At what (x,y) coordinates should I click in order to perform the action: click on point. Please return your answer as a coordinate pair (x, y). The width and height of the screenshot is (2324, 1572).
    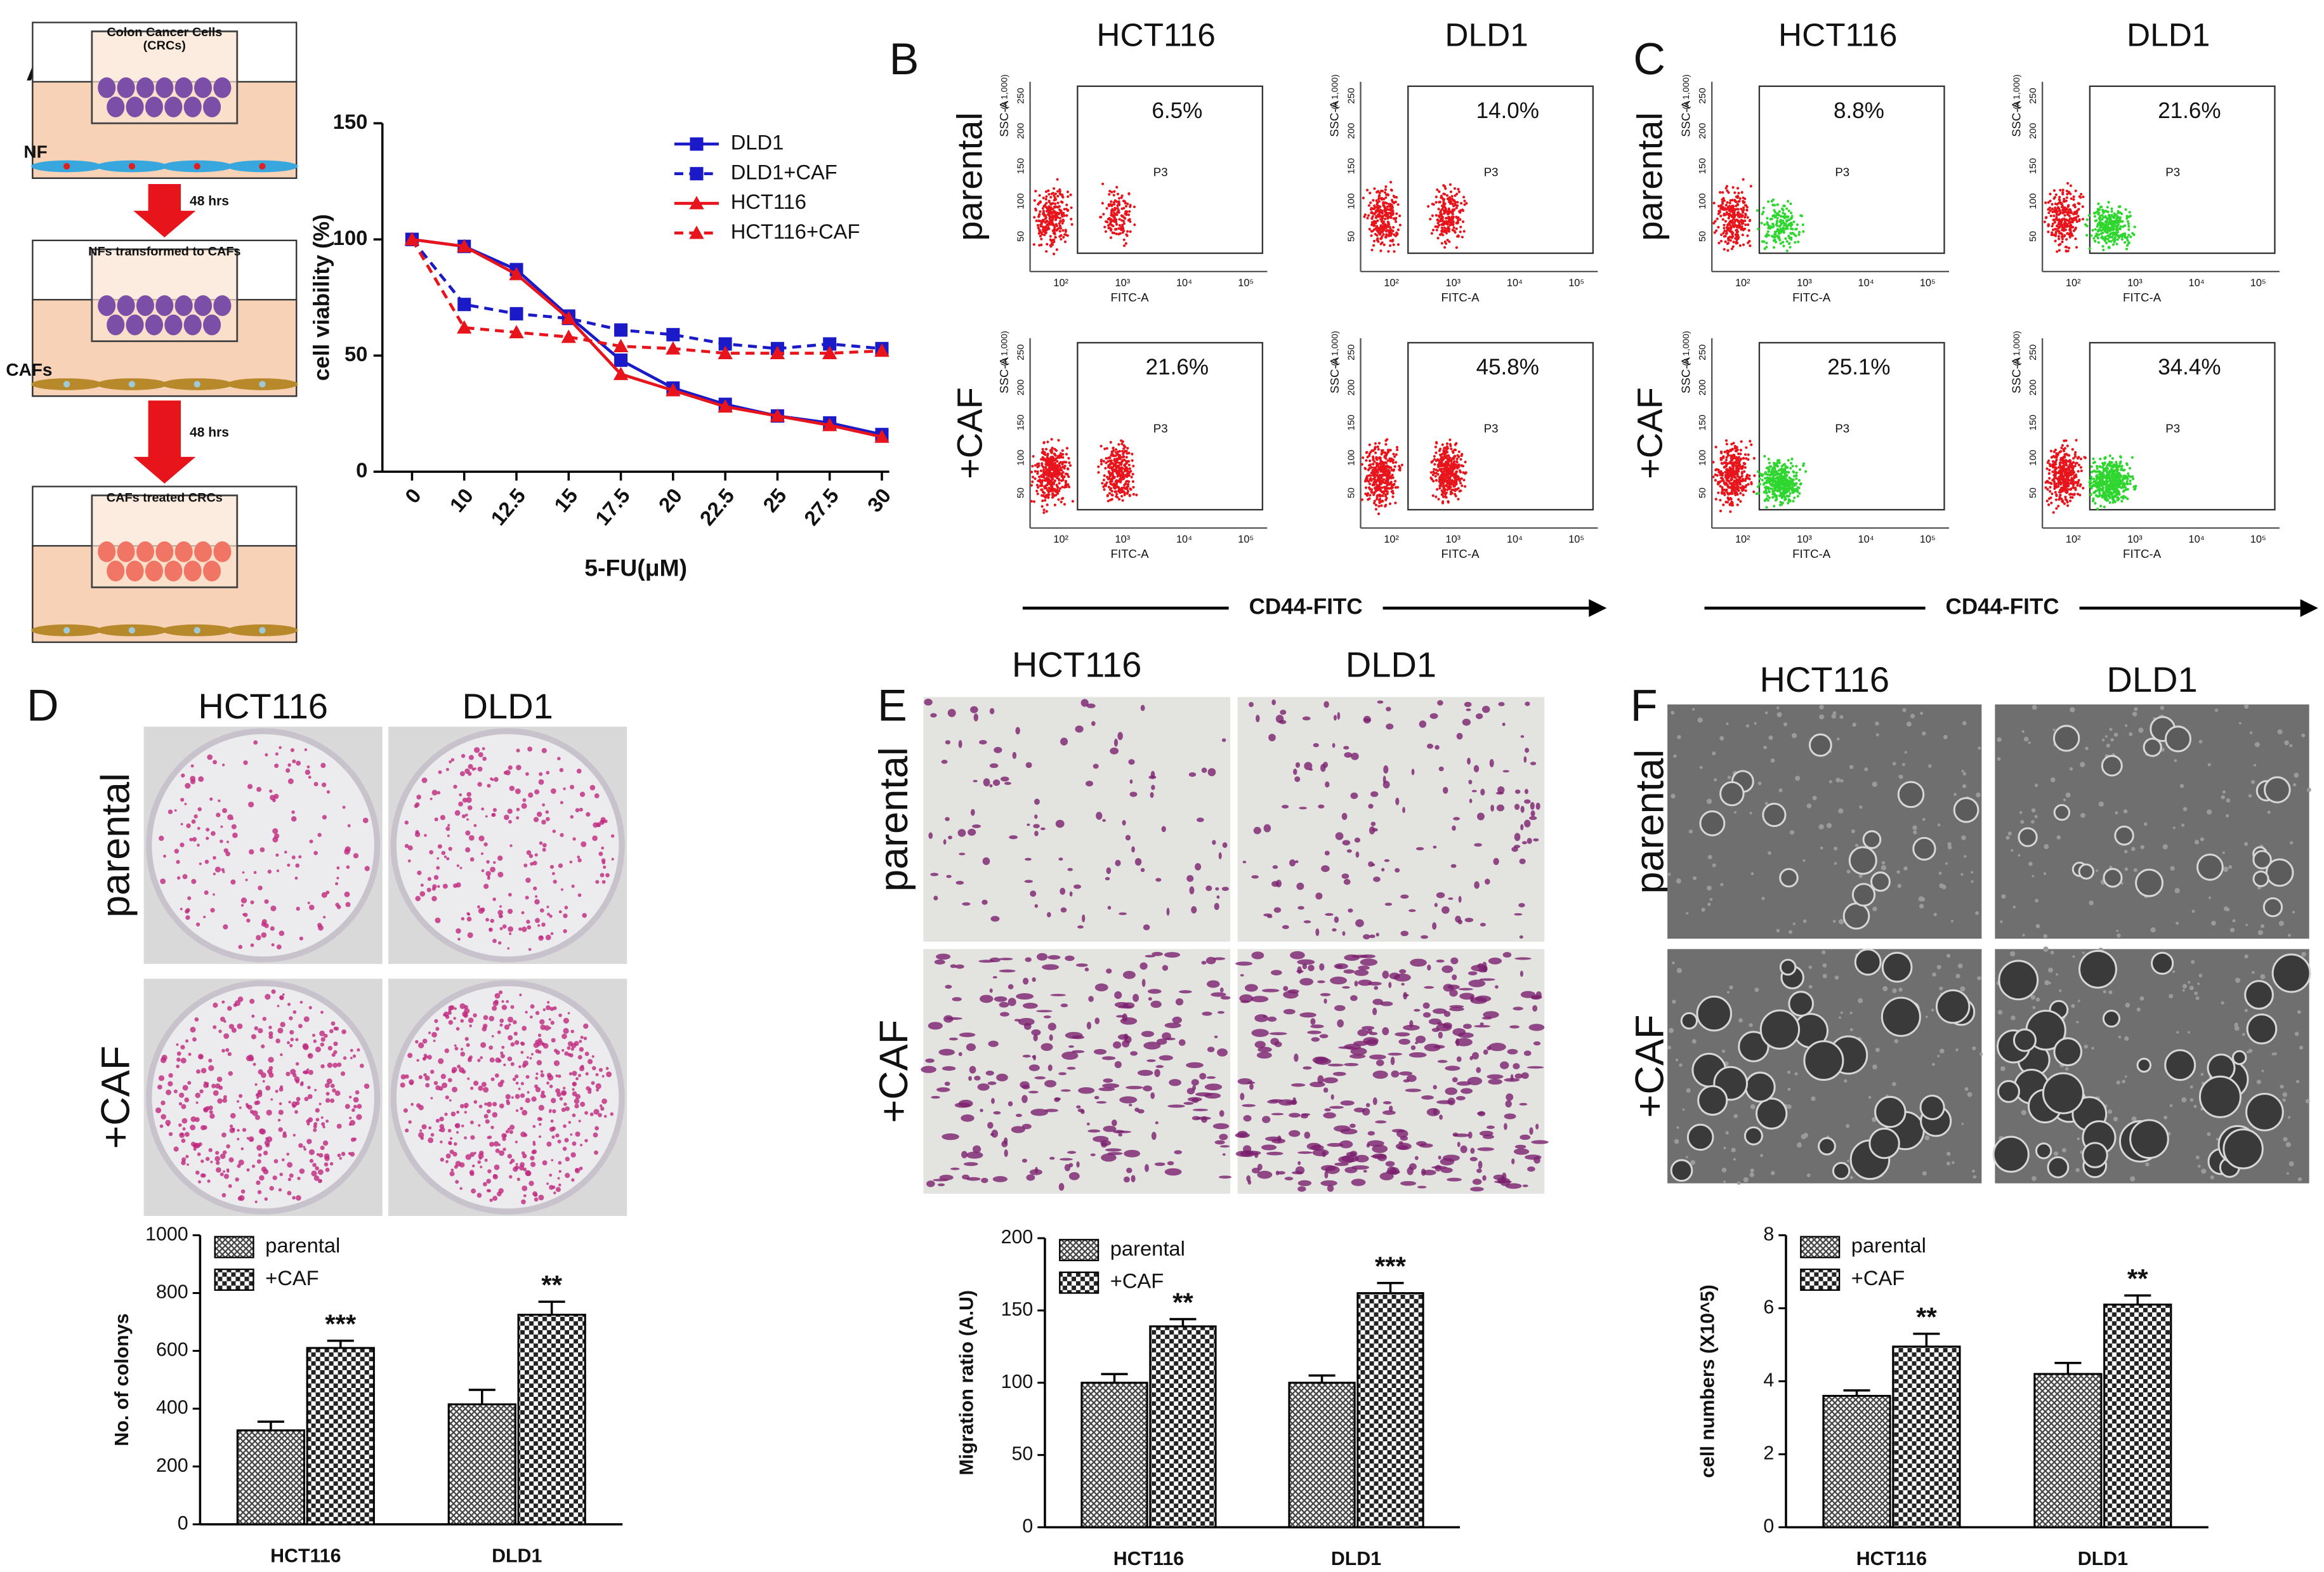
    Looking at the image, I should click on (778, 352).